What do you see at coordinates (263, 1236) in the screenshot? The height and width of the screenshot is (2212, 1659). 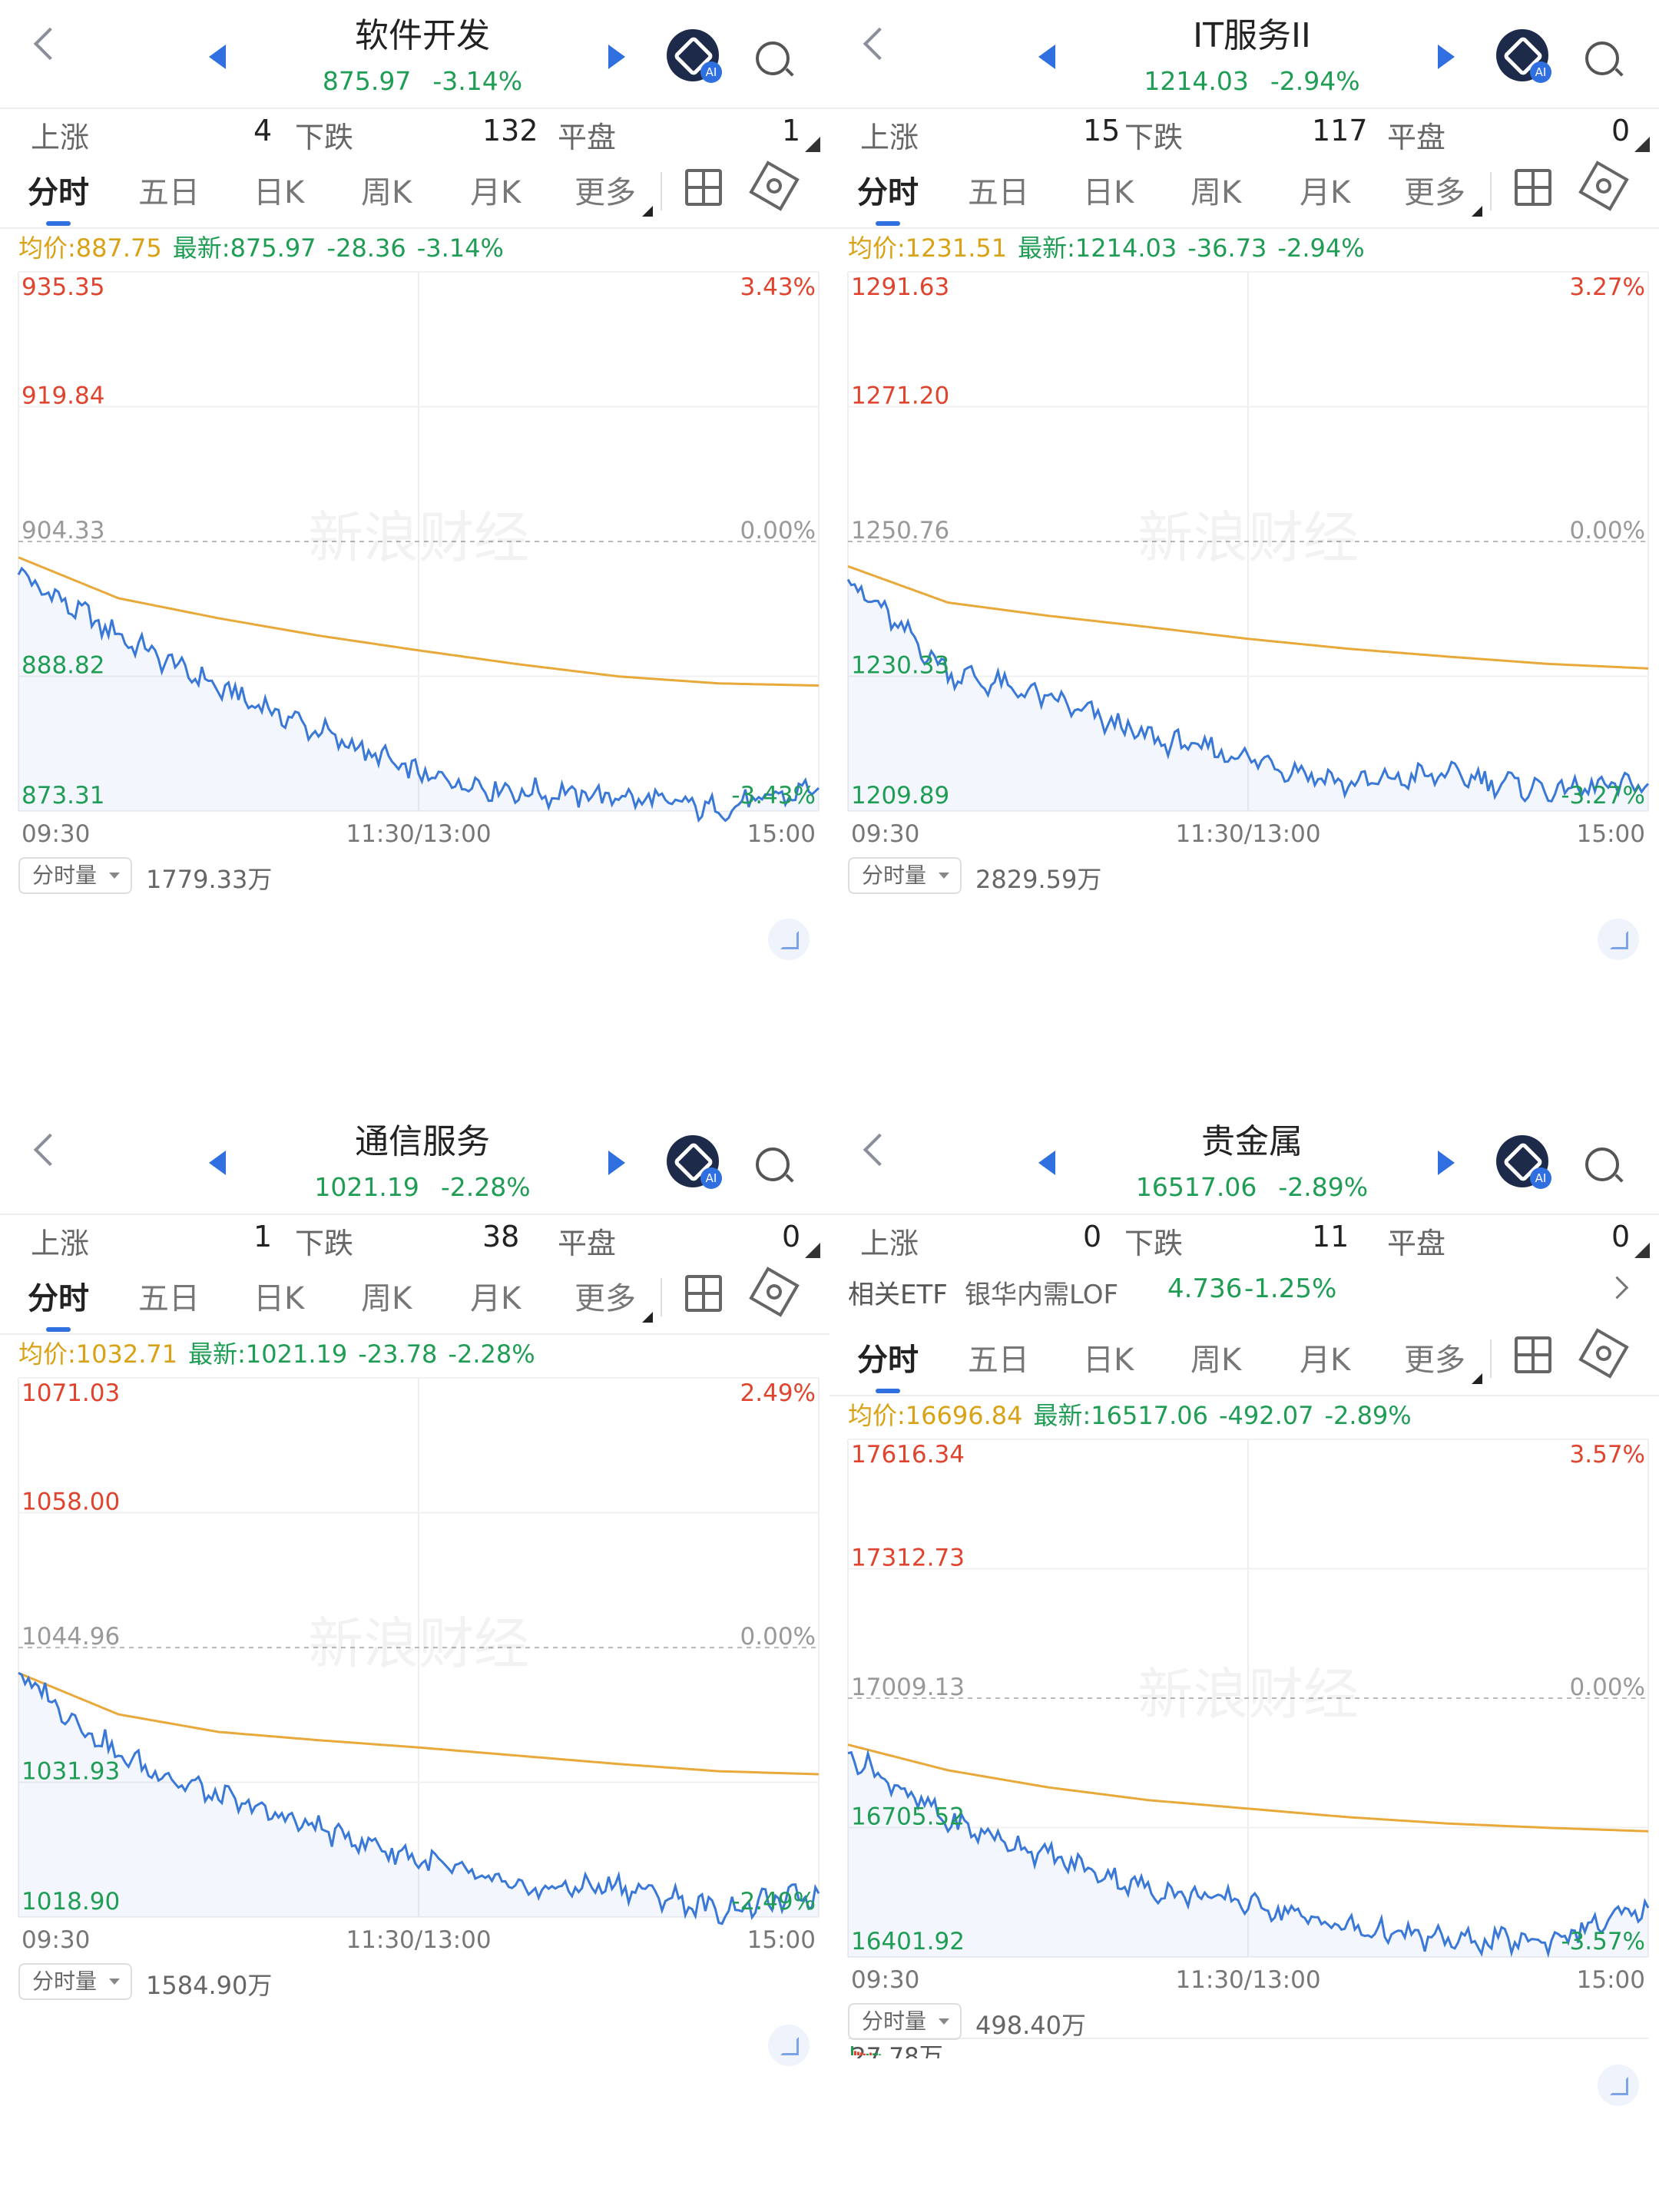 I see `up-count: 1` at bounding box center [263, 1236].